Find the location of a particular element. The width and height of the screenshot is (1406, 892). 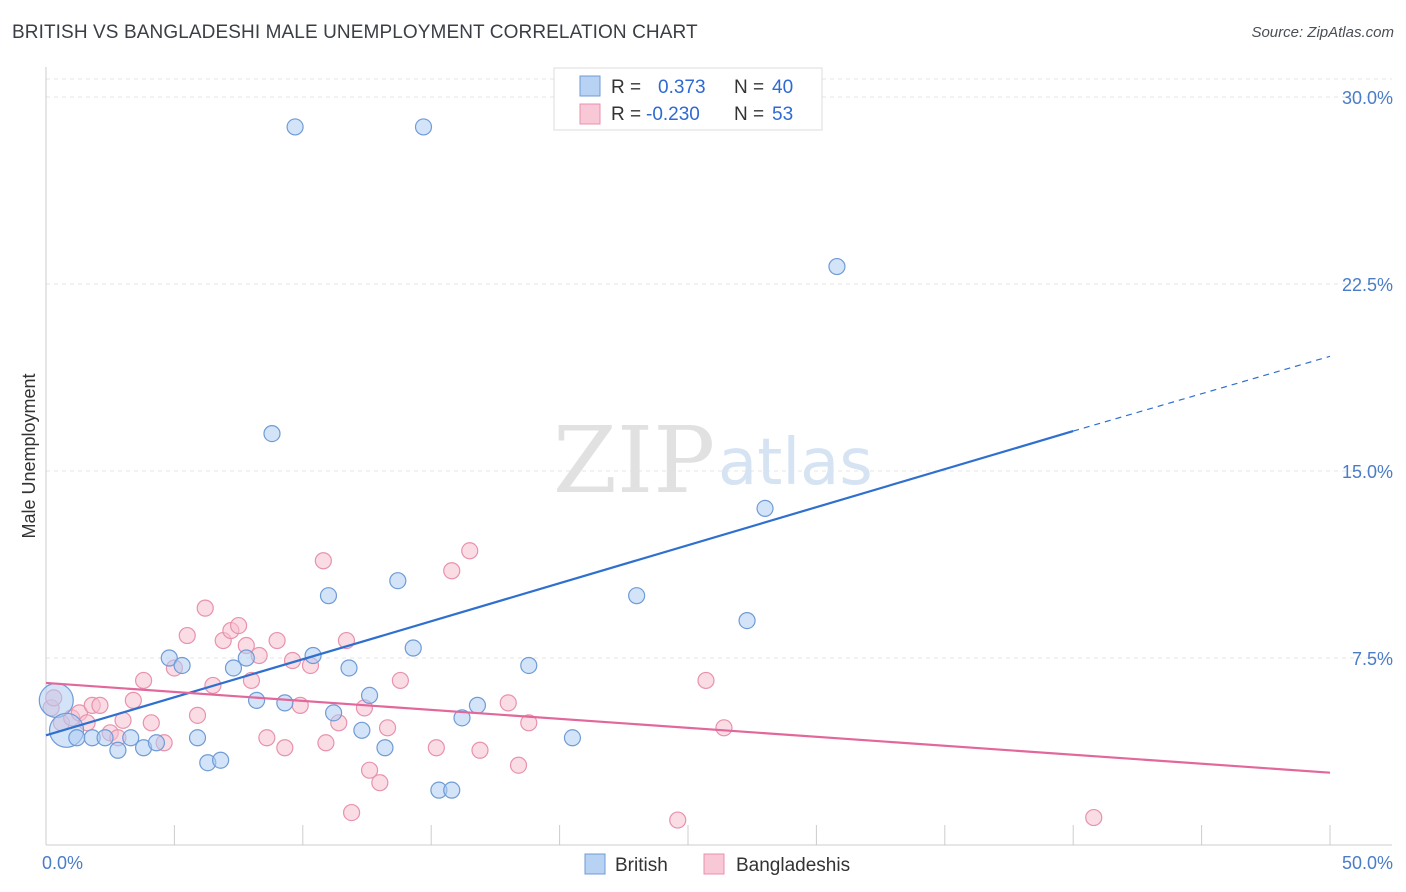

legend-r-label-british: R = is located at coordinates (626, 87).